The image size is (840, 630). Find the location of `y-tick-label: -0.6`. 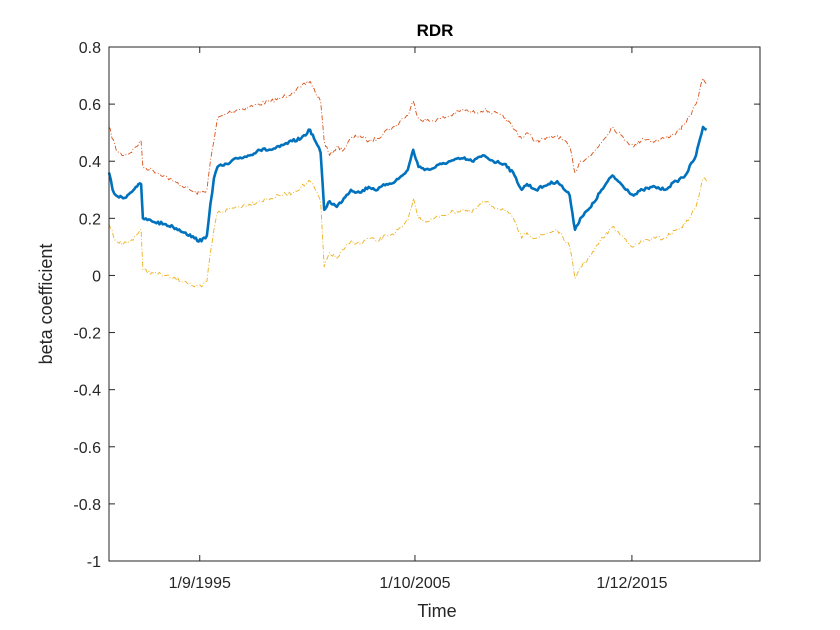

y-tick-label: -0.6 is located at coordinates (87, 448).